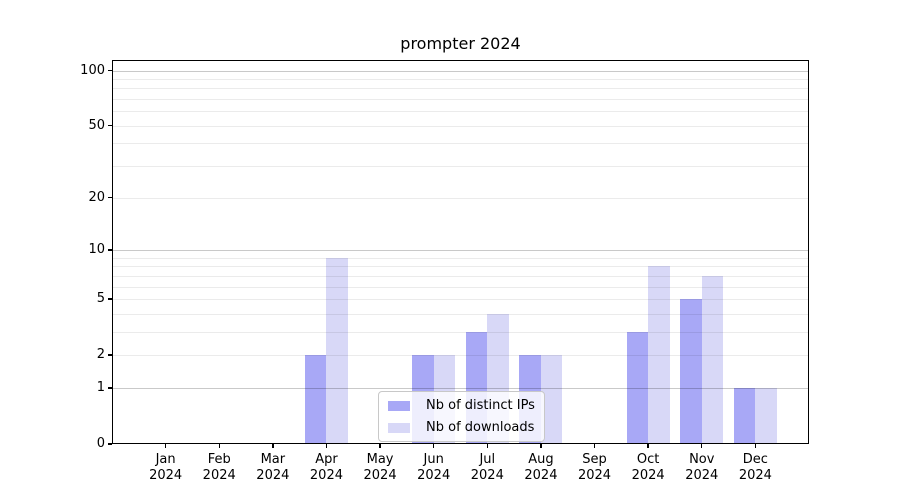 Image resolution: width=900 pixels, height=500 pixels. Describe the element at coordinates (480, 405) in the screenshot. I see `legend-label-distinct-ips: Nb of distinct IPs` at that location.